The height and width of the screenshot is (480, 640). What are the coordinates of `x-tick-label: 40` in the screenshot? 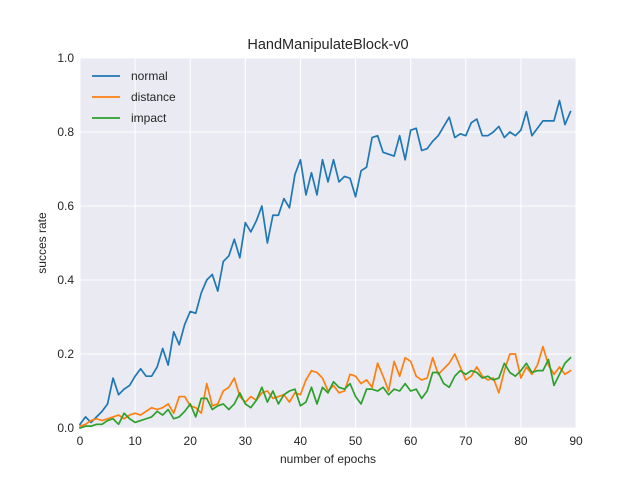 It's located at (301, 441).